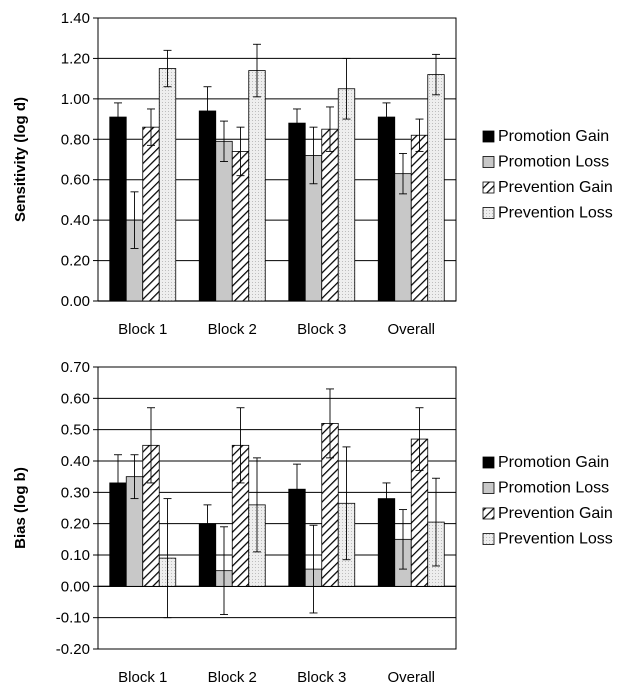 This screenshot has height=691, width=639. Describe the element at coordinates (75, 555) in the screenshot. I see `y-tick-label: 0.10` at that location.